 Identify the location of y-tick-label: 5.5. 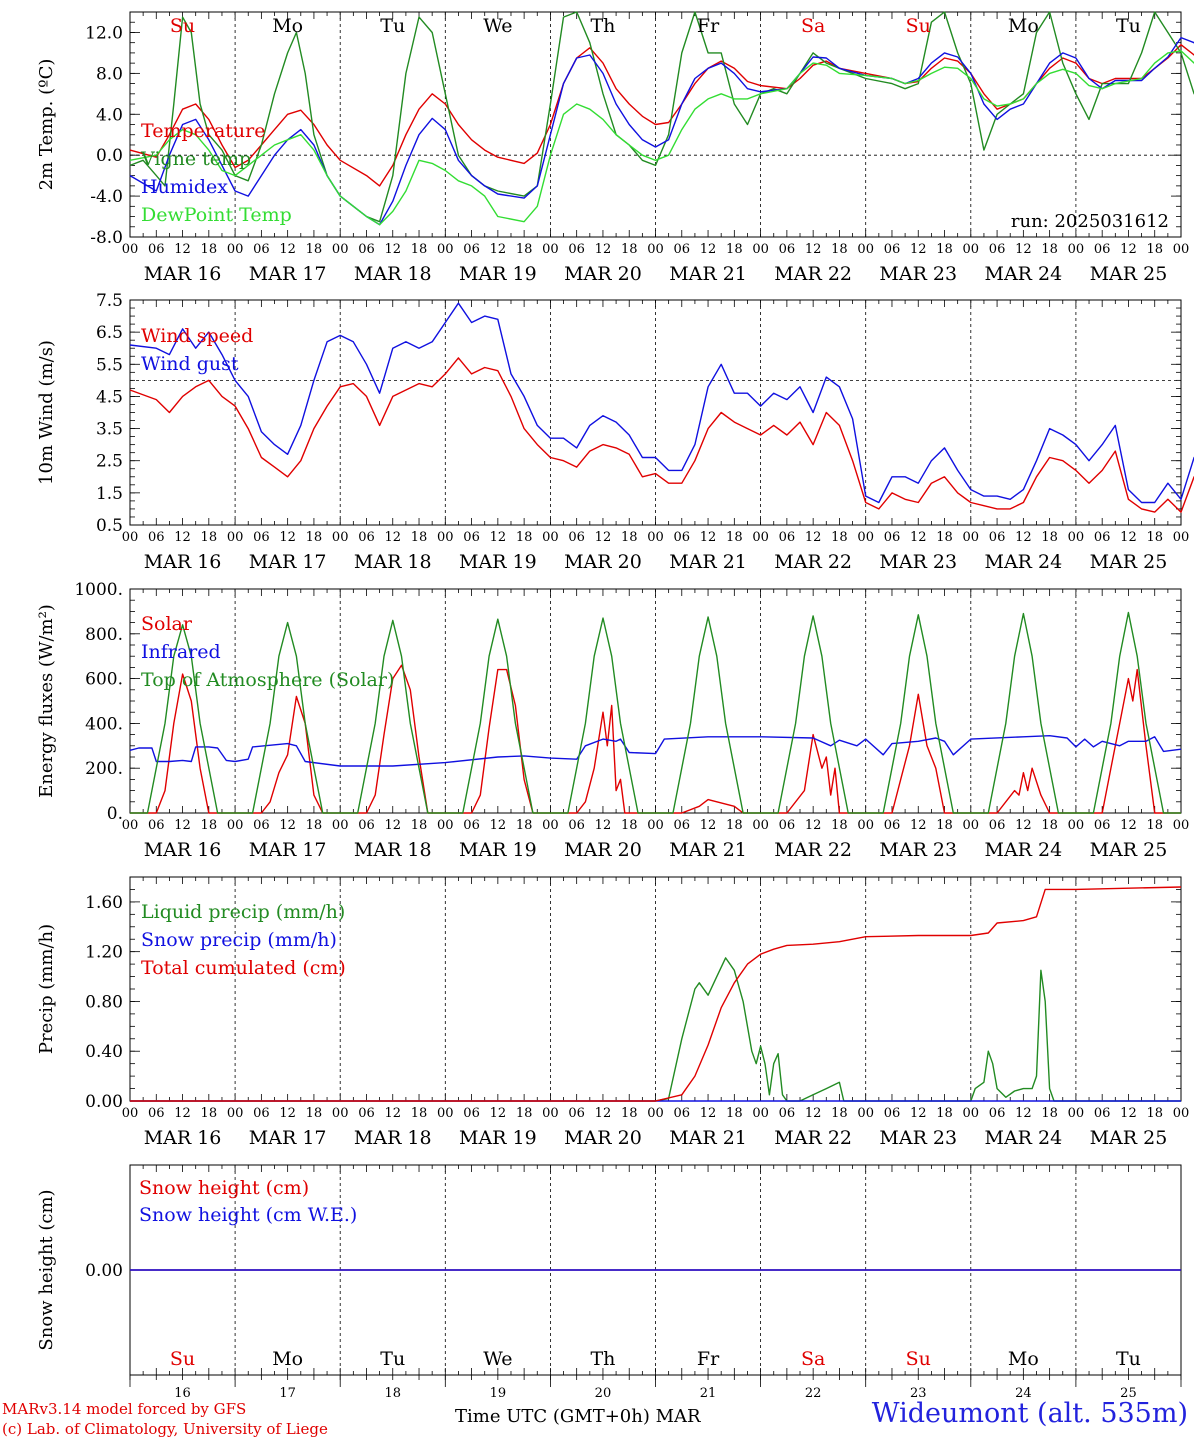
(109, 365).